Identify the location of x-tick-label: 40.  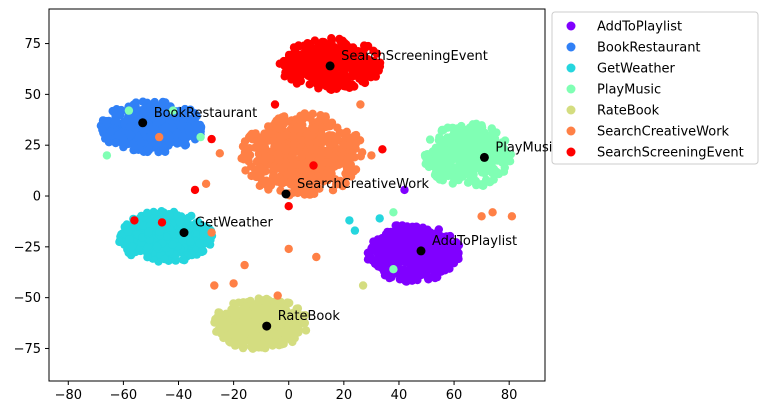
(399, 395).